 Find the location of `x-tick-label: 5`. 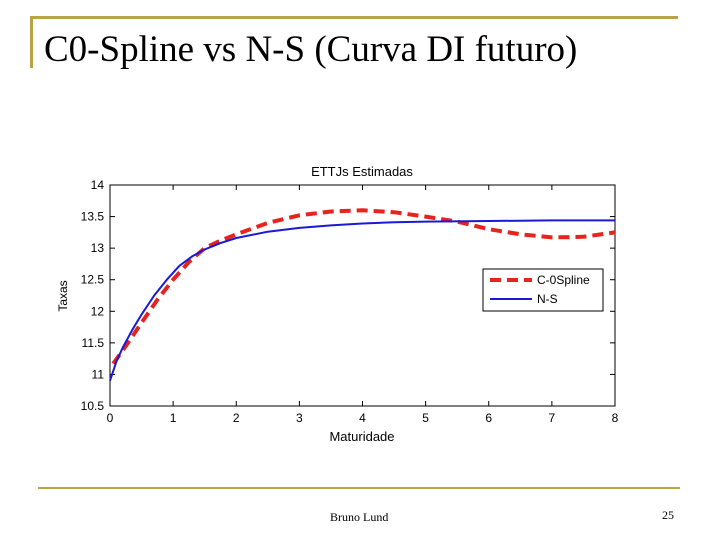

x-tick-label: 5 is located at coordinates (425, 418).